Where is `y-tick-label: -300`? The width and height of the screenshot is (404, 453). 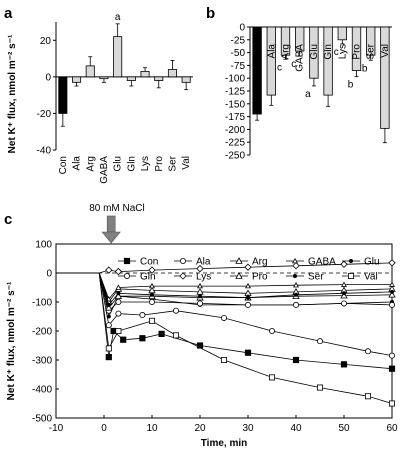
y-tick-label: -300 is located at coordinates (42, 361).